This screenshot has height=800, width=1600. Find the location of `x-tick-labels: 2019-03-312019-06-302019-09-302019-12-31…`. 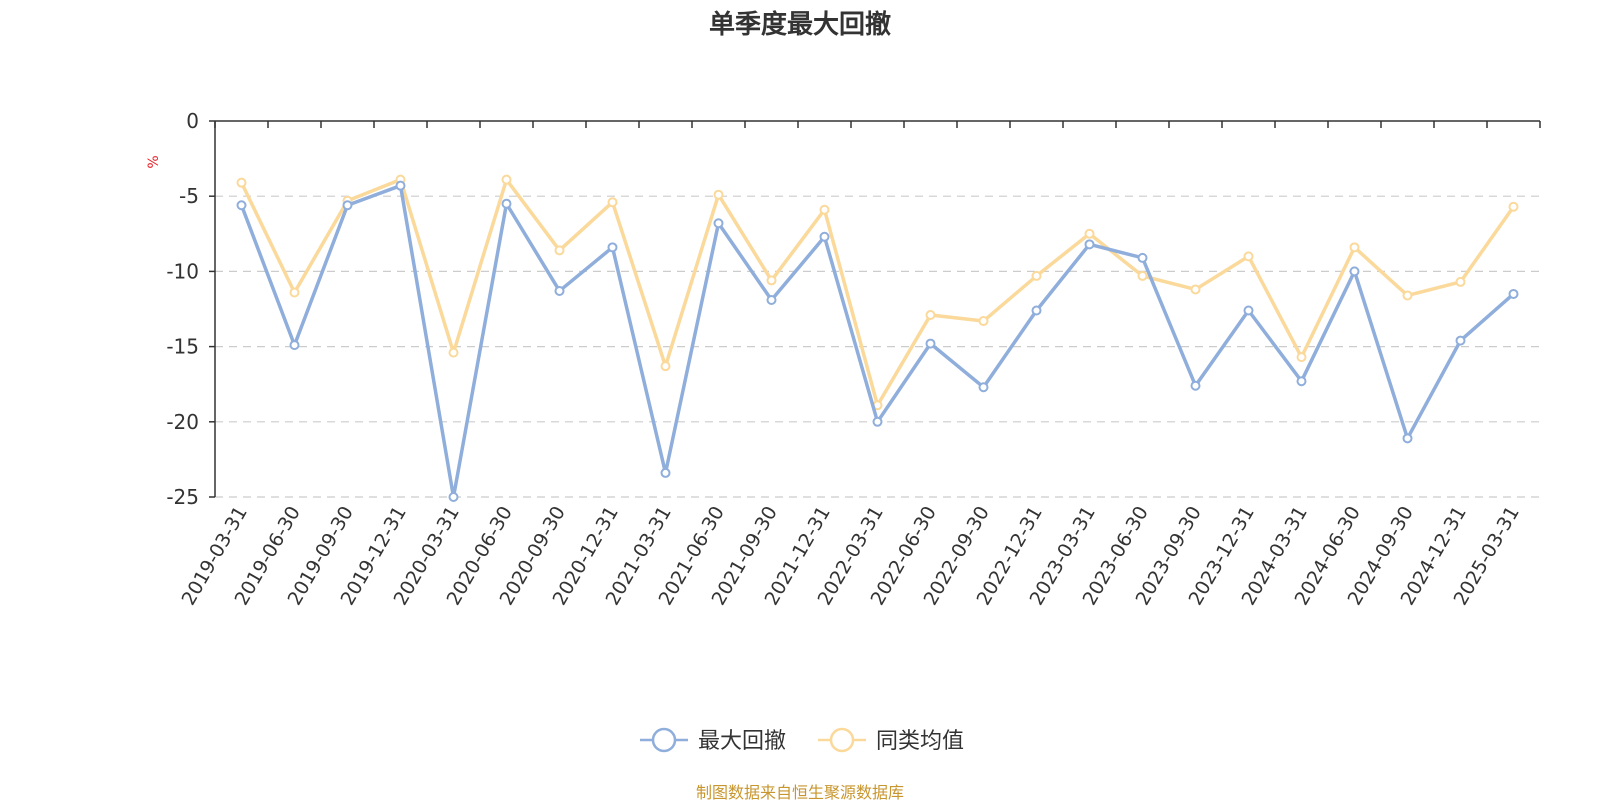

x-tick-labels: 2019-03-312019-06-302019-09-302019-12-31… is located at coordinates (851, 556).